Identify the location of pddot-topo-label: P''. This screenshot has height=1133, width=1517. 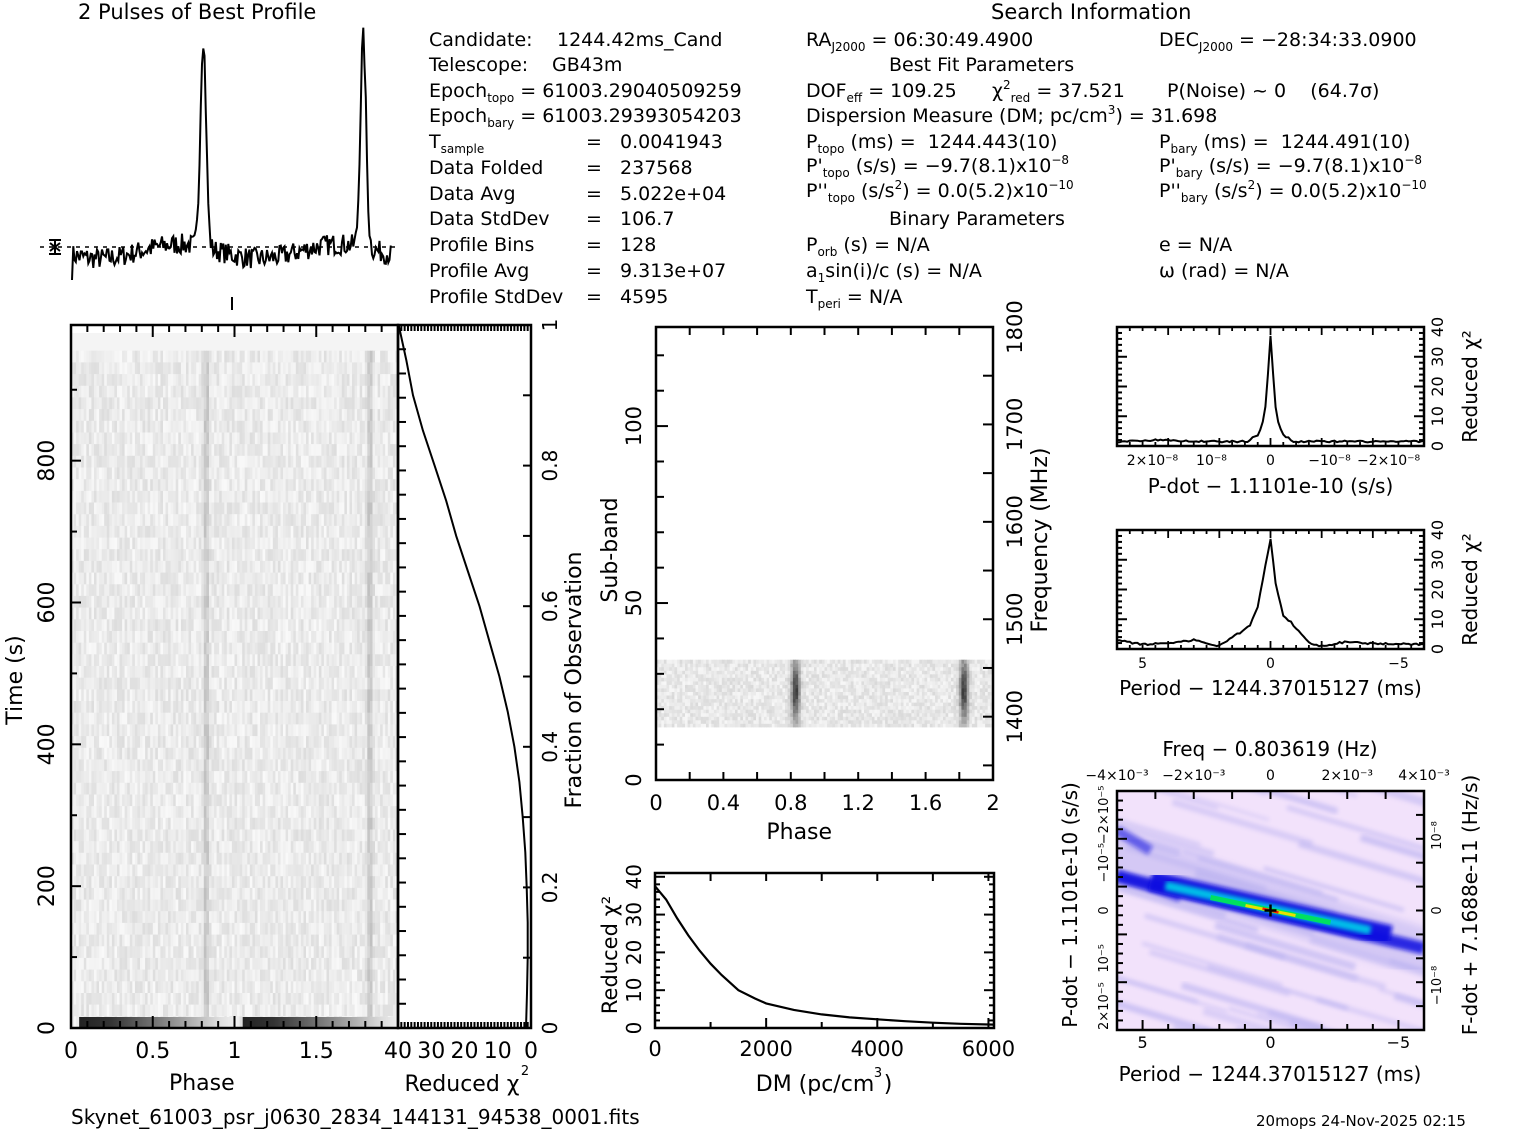
(817, 191).